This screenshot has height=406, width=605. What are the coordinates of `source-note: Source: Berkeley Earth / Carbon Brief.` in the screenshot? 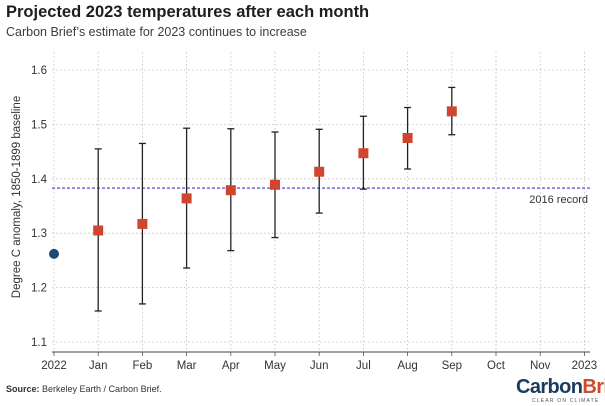 It's located at (84, 389).